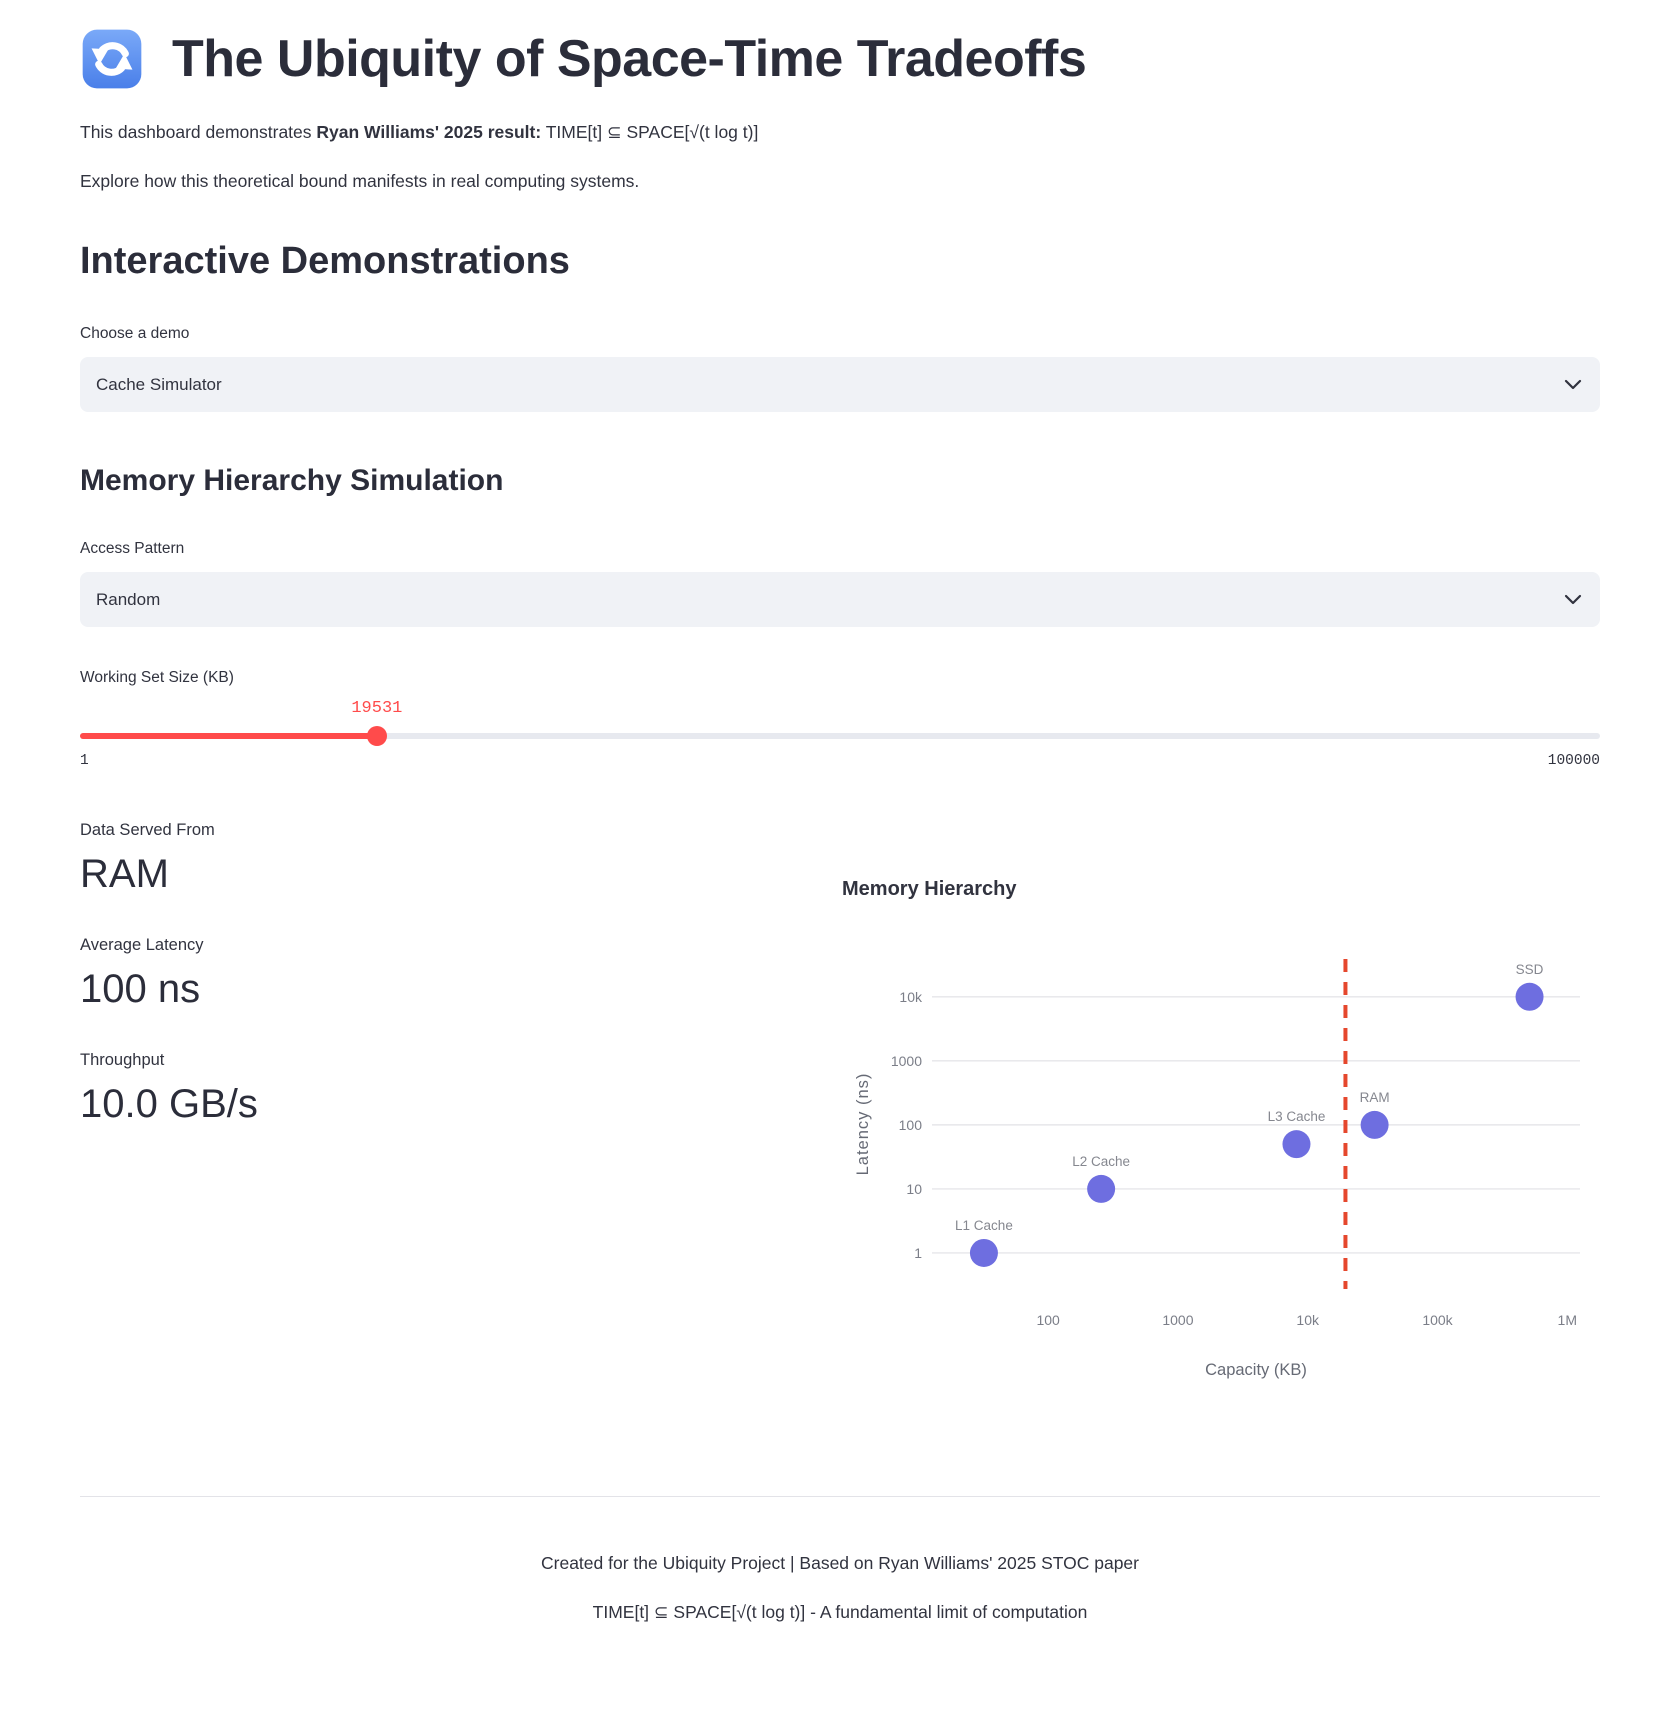  I want to click on metric-label: Throughput, so click(122, 1060).